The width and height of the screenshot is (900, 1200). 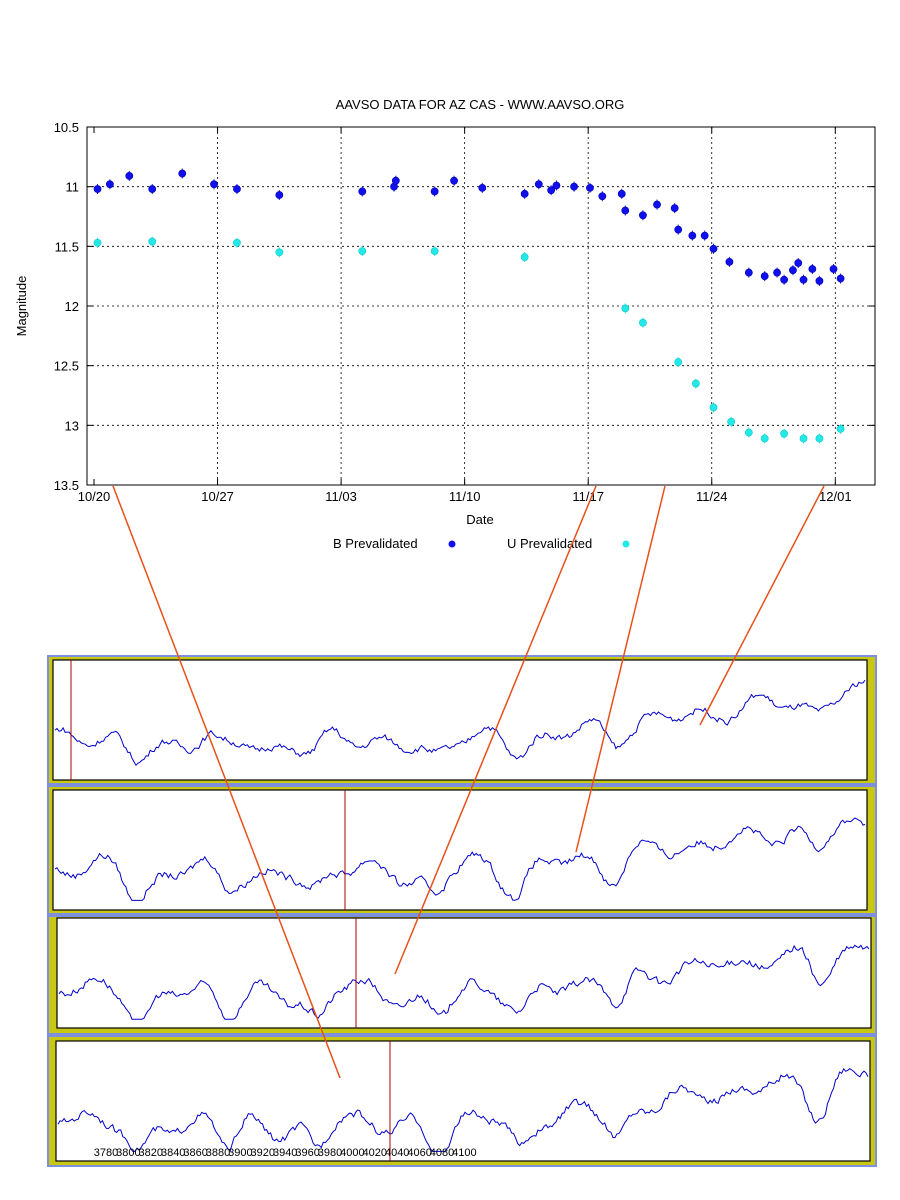 I want to click on y-tick-label: 11, so click(x=73, y=187).